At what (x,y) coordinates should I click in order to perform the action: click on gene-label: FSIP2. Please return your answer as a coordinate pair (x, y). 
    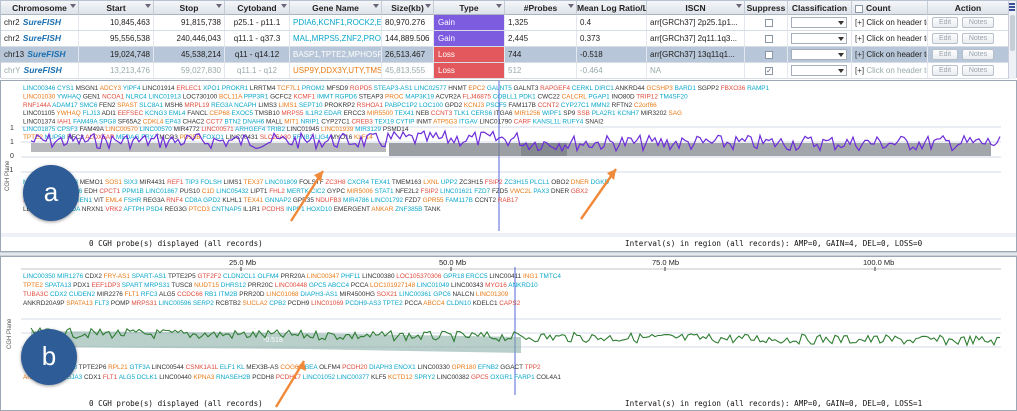
    Looking at the image, I should click on (495, 182).